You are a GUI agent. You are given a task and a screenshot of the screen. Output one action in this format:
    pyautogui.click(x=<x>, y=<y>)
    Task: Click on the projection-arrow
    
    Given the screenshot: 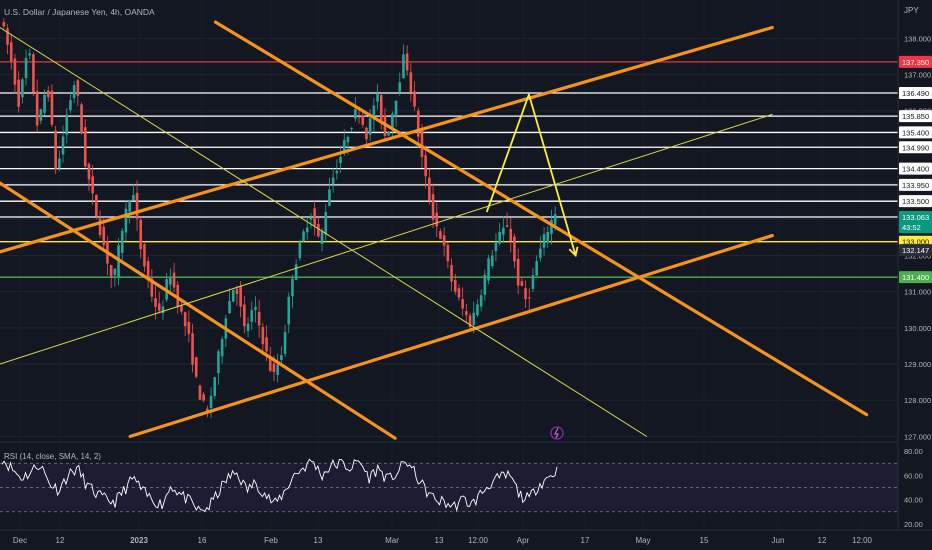 What is the action you would take?
    pyautogui.click(x=532, y=175)
    